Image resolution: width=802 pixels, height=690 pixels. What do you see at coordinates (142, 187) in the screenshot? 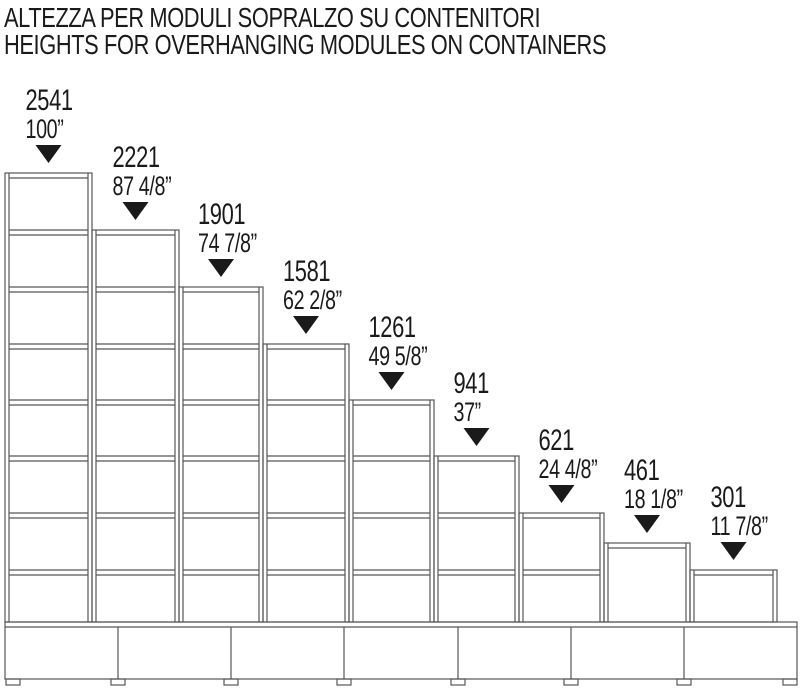
I see `height-inches-value: 87 4/8”` at bounding box center [142, 187].